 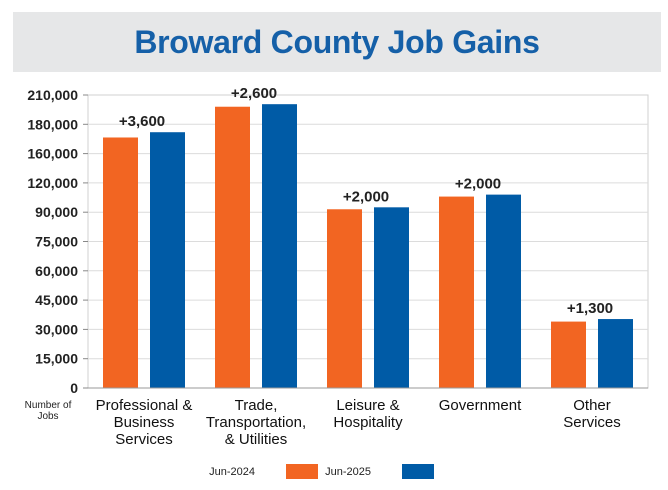 What do you see at coordinates (56, 271) in the screenshot?
I see `y-tick-label: 60,000` at bounding box center [56, 271].